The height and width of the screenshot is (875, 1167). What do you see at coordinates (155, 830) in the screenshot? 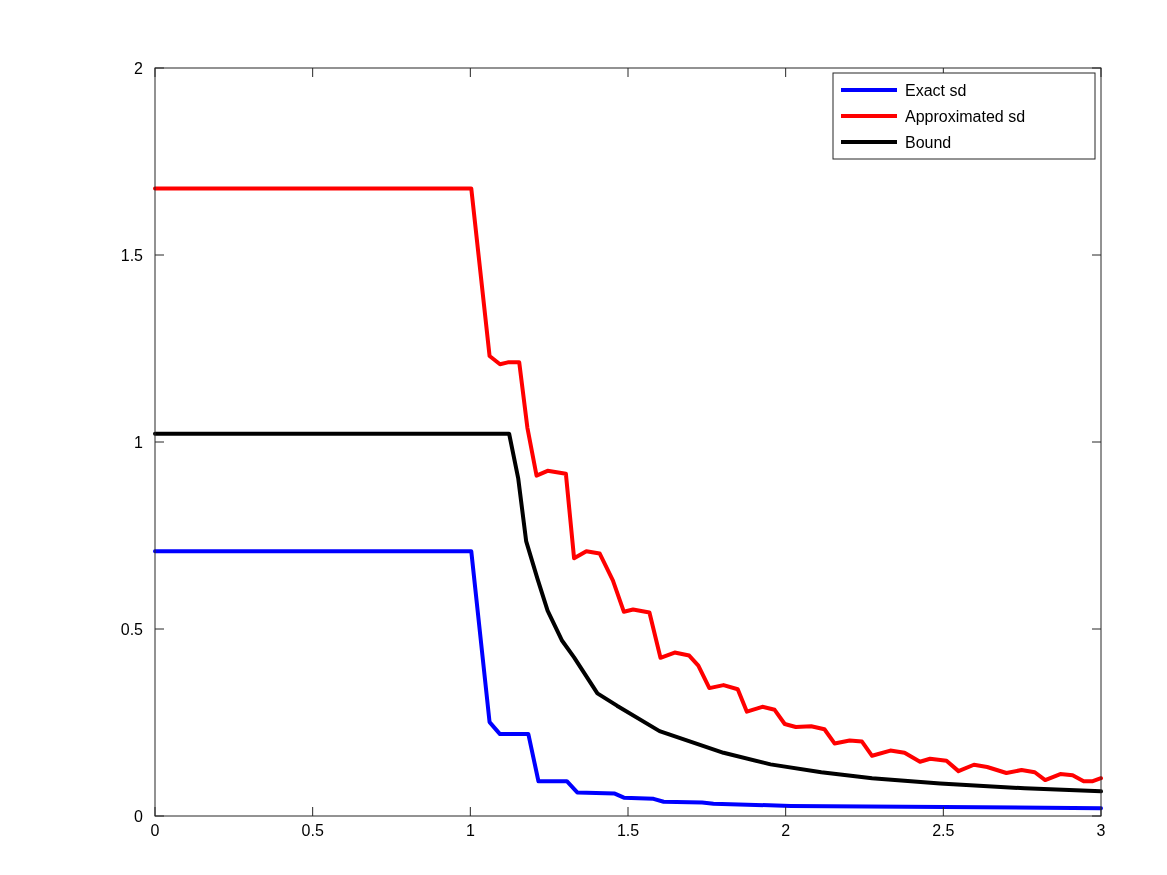
I see `x-tick-label: 0` at bounding box center [155, 830].